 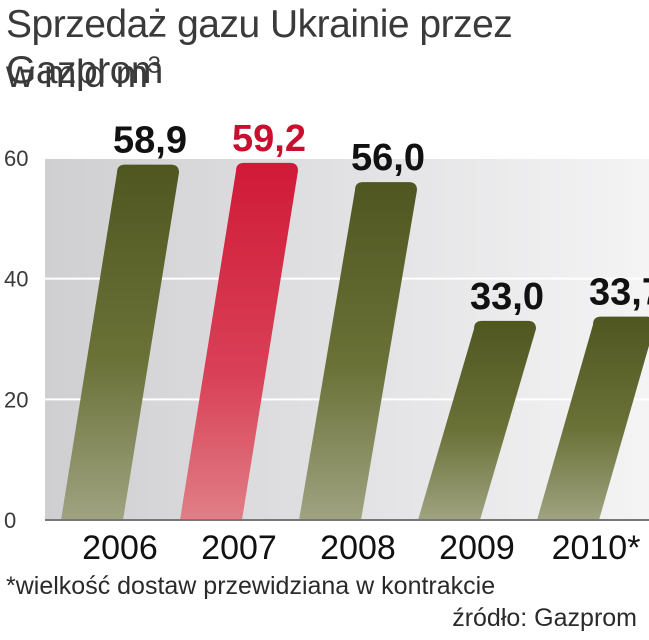 I want to click on x-tick-label: 2009, so click(x=477, y=548).